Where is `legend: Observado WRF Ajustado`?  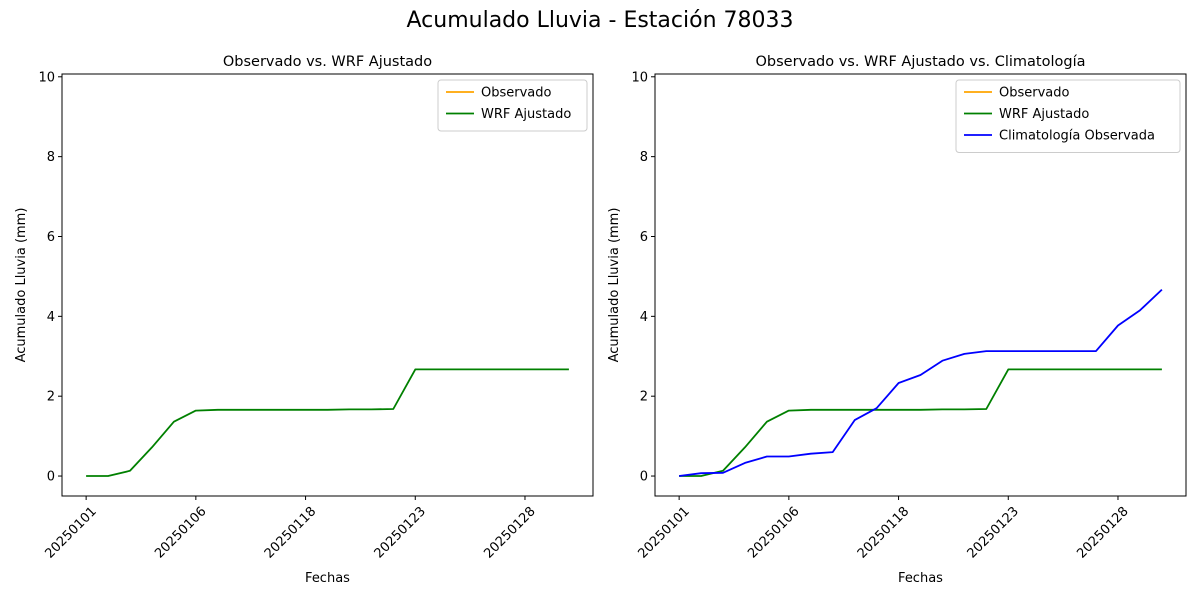 legend: Observado WRF Ajustado is located at coordinates (512, 105).